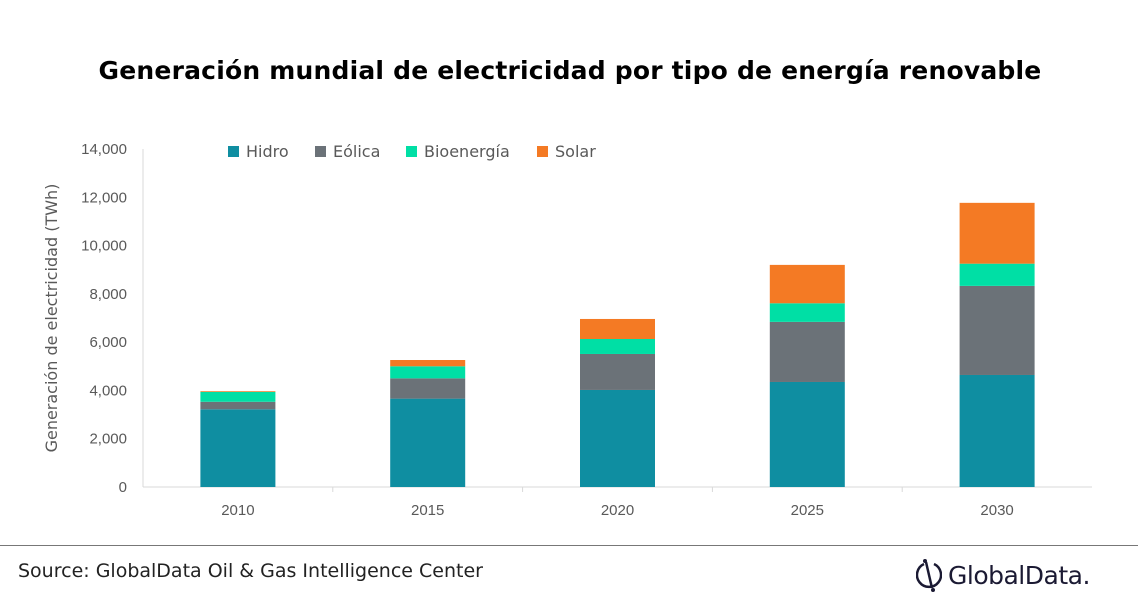 The image size is (1140, 610). I want to click on y-tick-label: 4,000, so click(108, 390).